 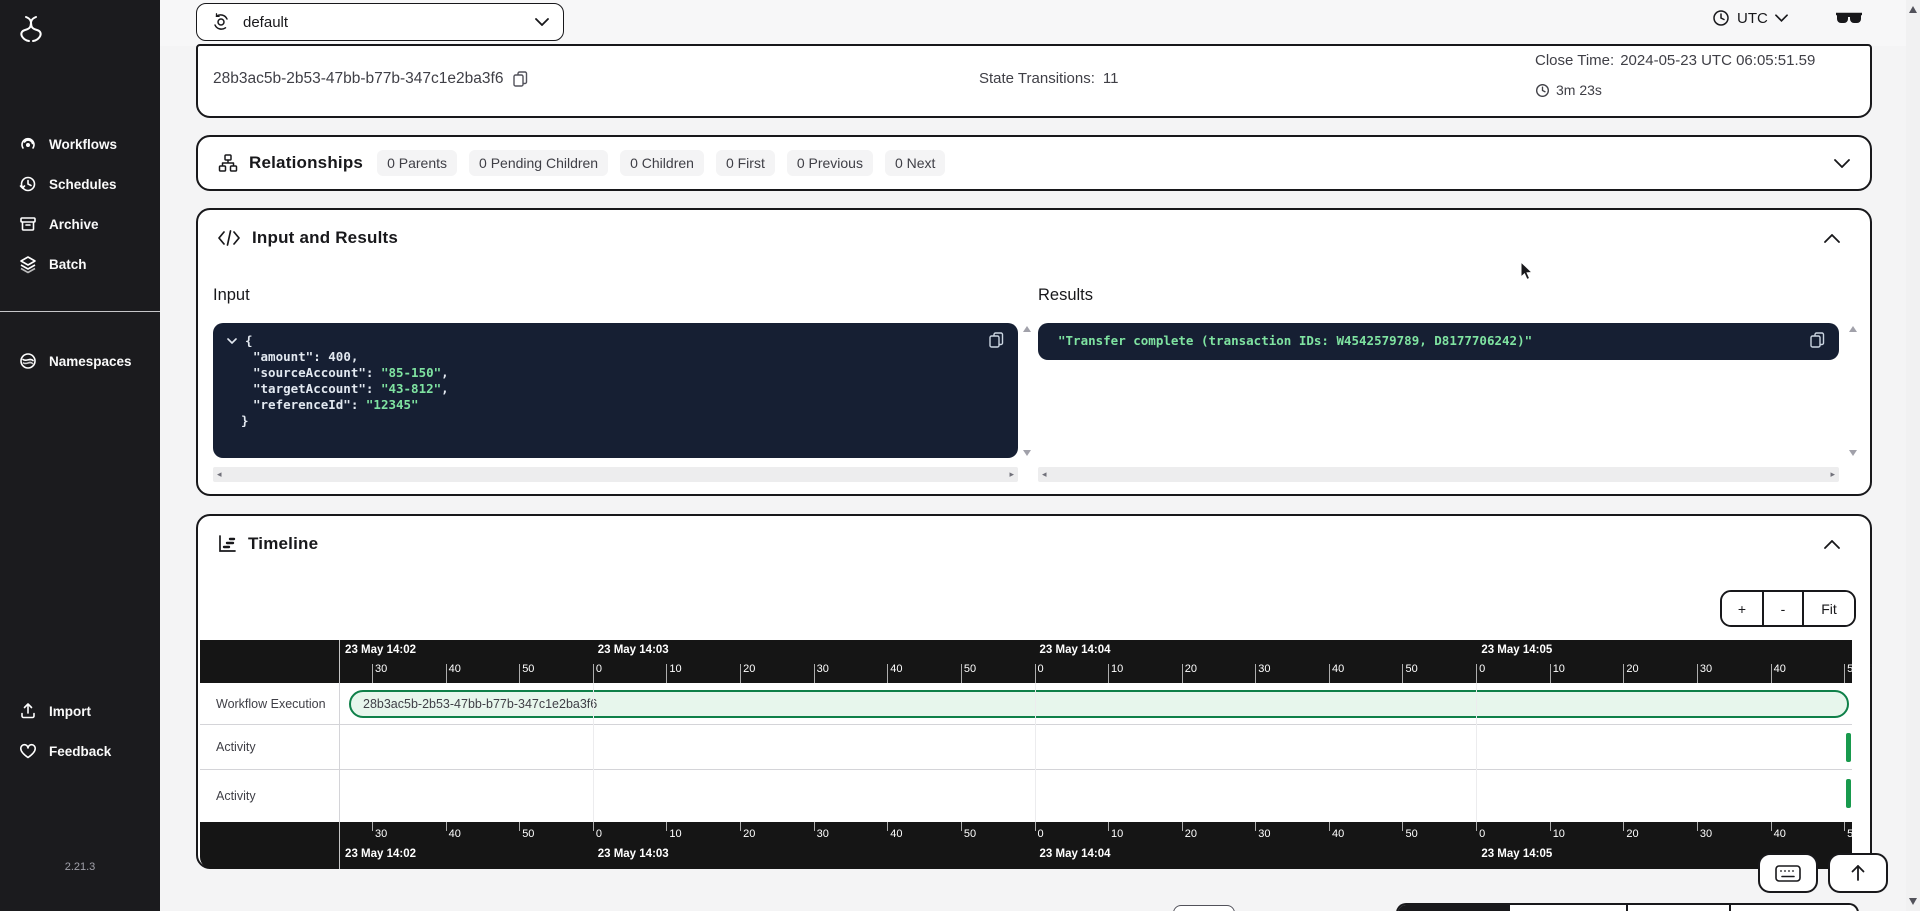 I want to click on timezone-selector: UTC, so click(x=1750, y=18).